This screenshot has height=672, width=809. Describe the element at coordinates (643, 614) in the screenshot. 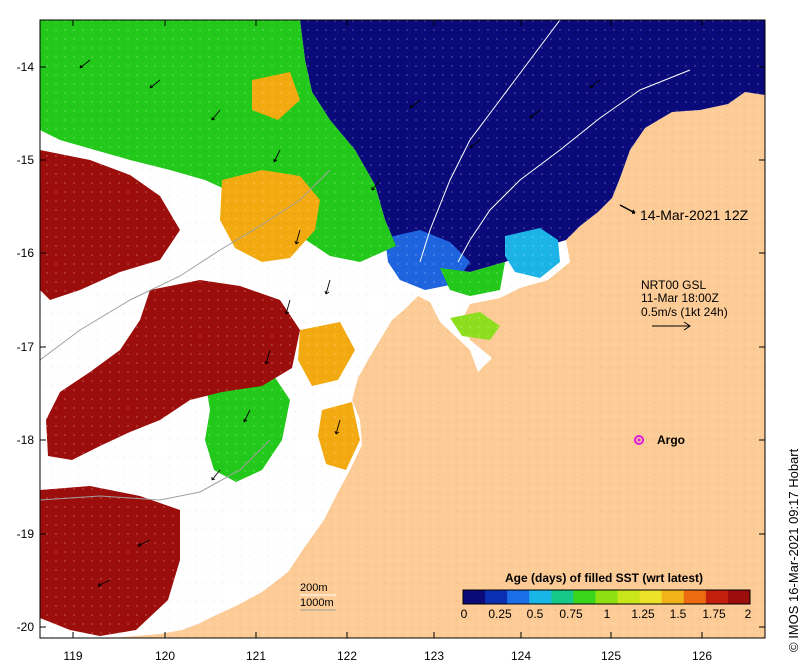

I see `colorbar-tick: 1.25` at that location.